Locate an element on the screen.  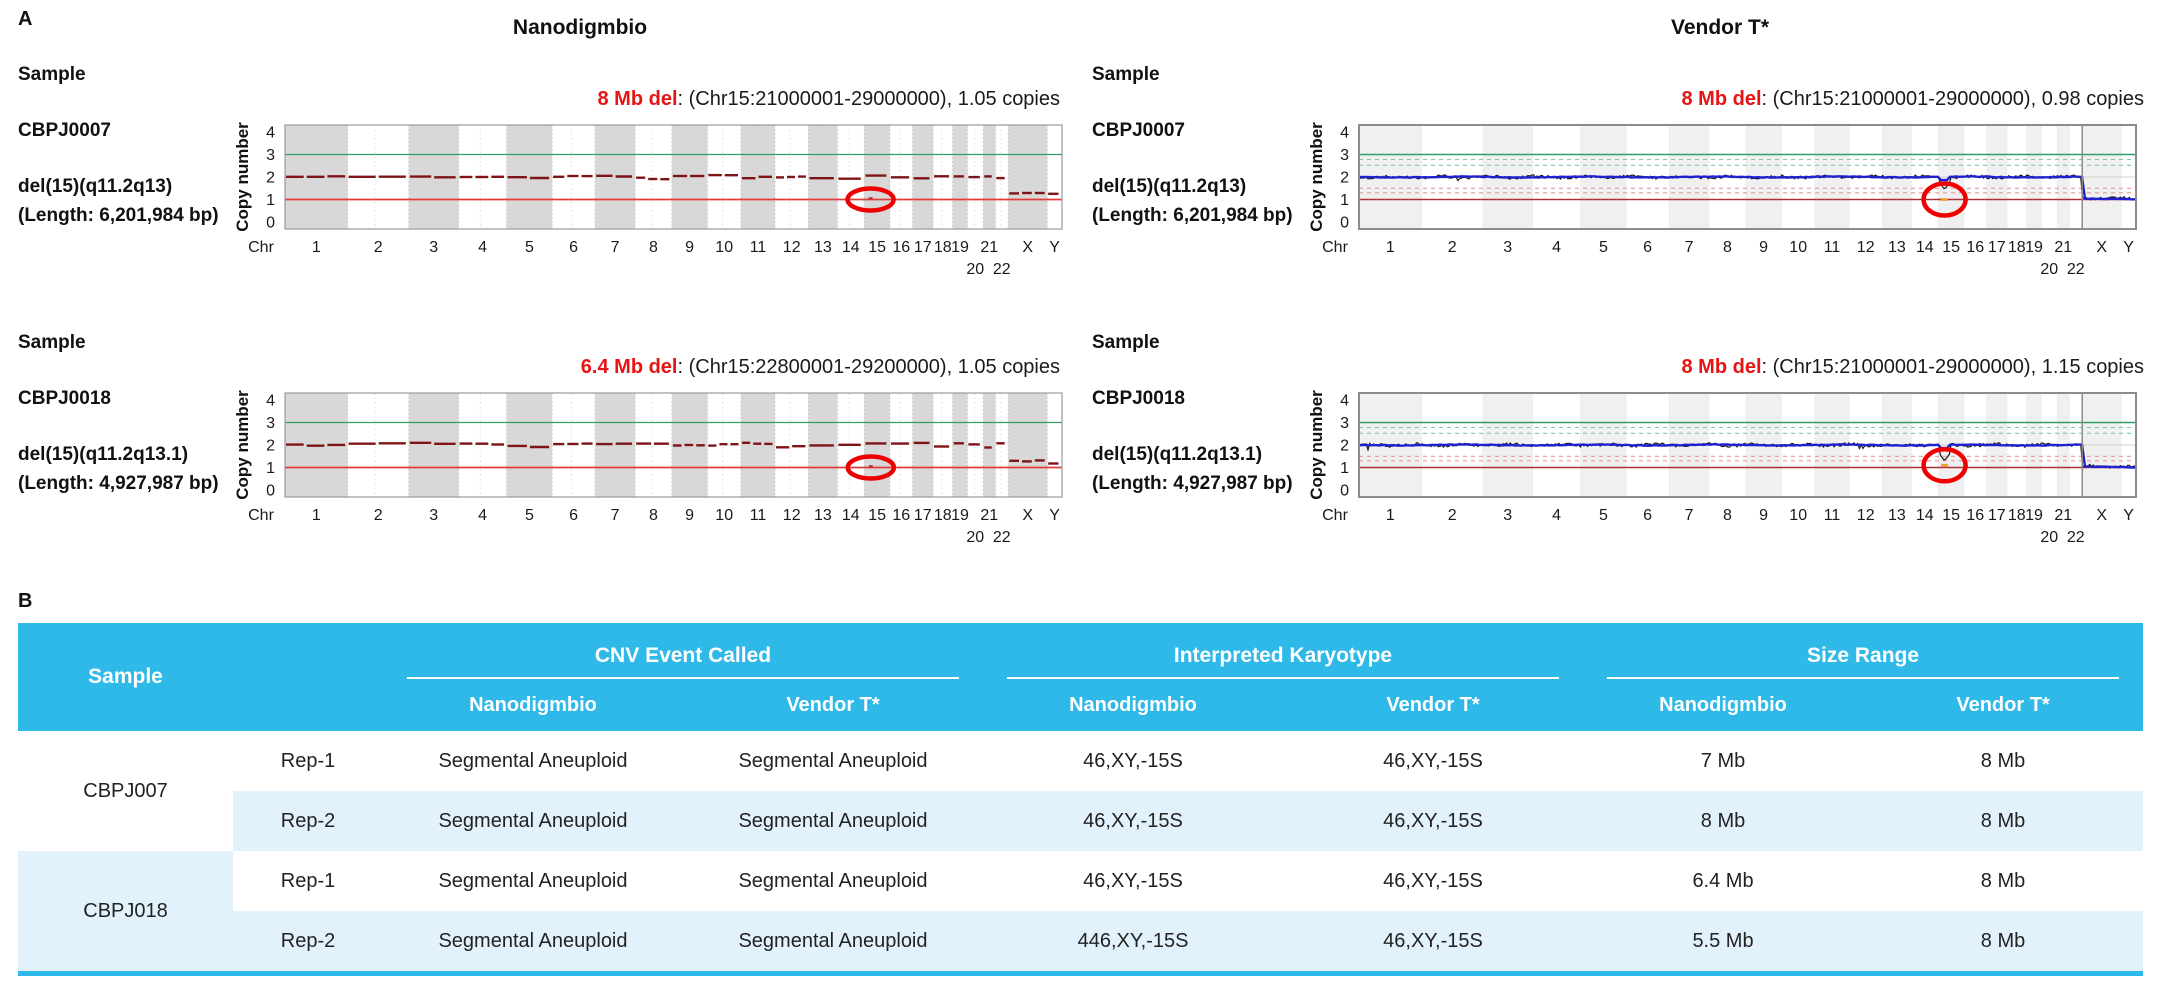
subheader-karyotype-vendor-t: Vendor T* is located at coordinates (1433, 705).